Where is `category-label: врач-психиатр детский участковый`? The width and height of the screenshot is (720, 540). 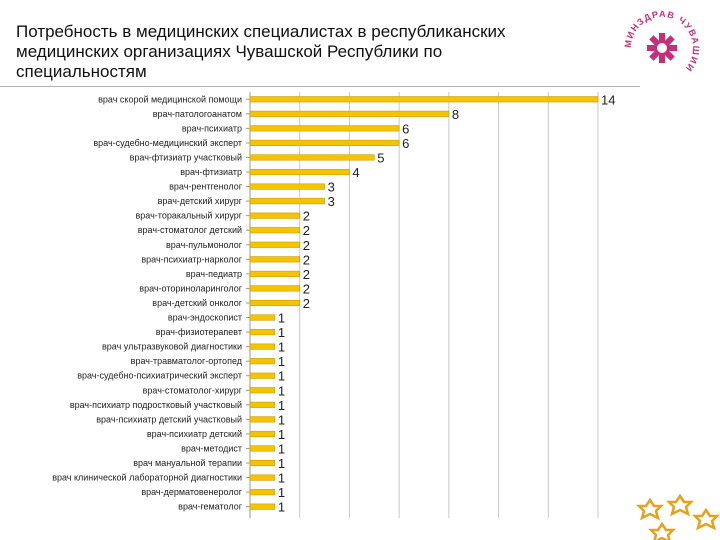 category-label: врач-психиатр детский участковый is located at coordinates (169, 419).